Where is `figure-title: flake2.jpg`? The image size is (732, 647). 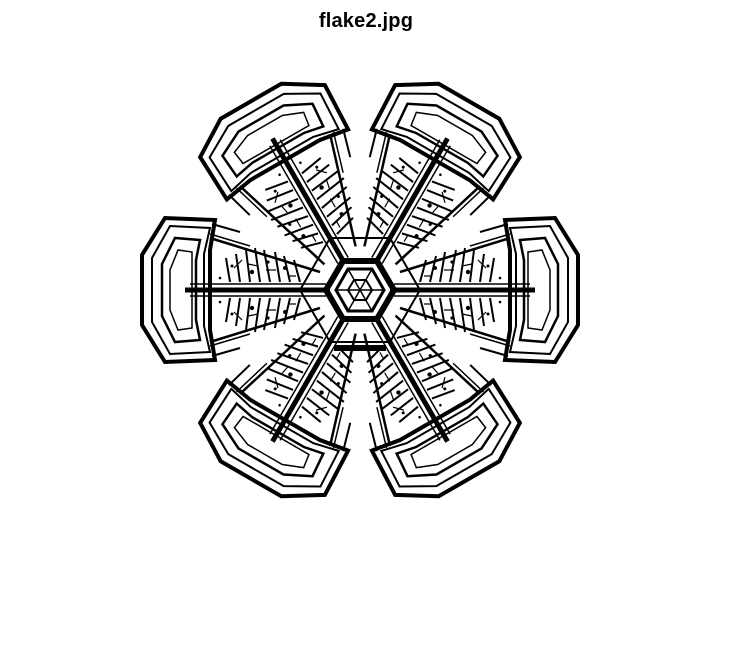
figure-title: flake2.jpg is located at coordinates (366, 21).